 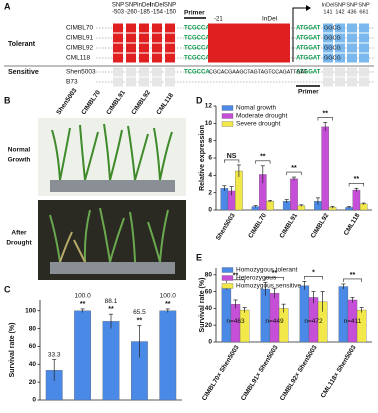 What do you see at coordinates (226, 227) in the screenshot?
I see `x-tick-label: Shen5003` at bounding box center [226, 227].